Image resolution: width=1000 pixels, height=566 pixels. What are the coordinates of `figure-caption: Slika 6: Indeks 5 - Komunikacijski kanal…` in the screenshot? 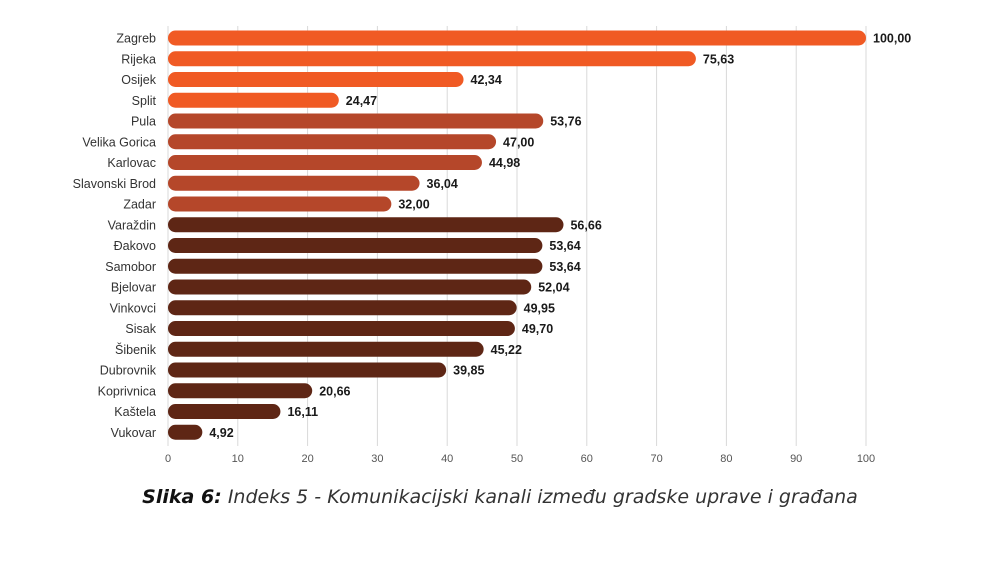 It's located at (500, 497).